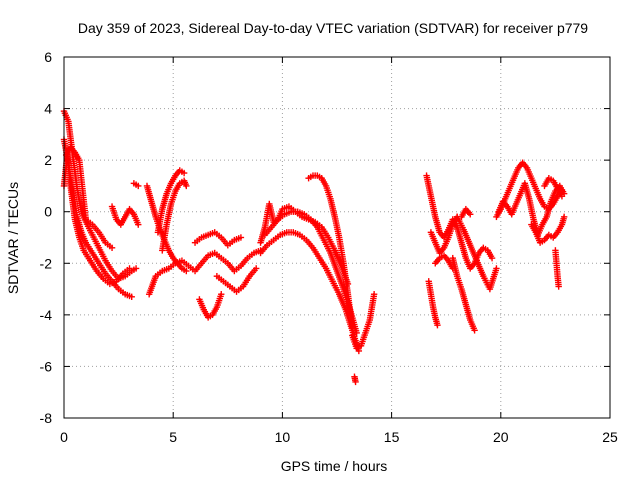  What do you see at coordinates (64, 437) in the screenshot?
I see `x-tick-label: 0` at bounding box center [64, 437].